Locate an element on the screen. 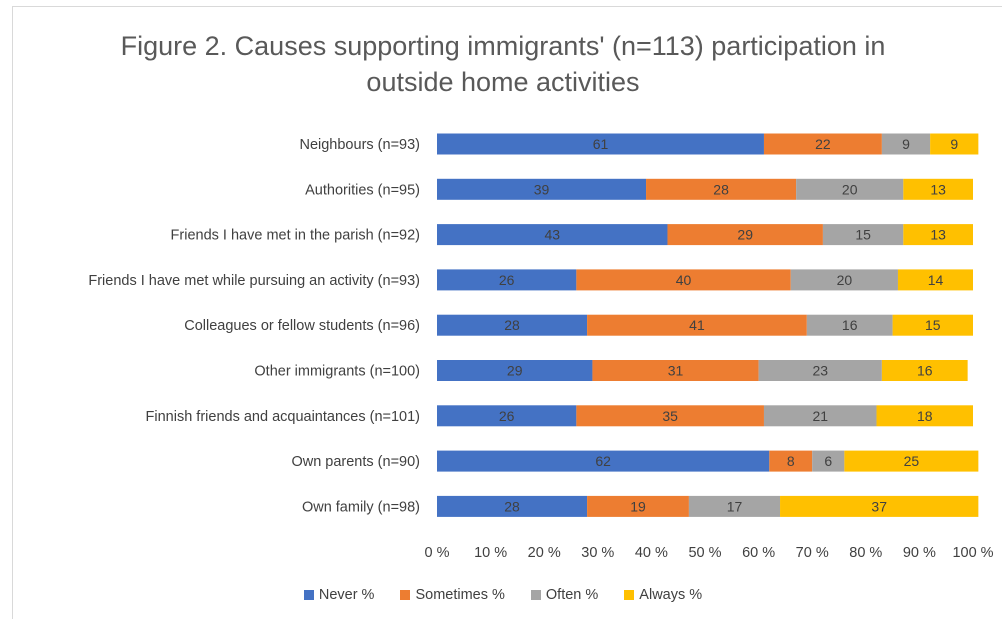  category-label: Own family (n=98) is located at coordinates (361, 507).